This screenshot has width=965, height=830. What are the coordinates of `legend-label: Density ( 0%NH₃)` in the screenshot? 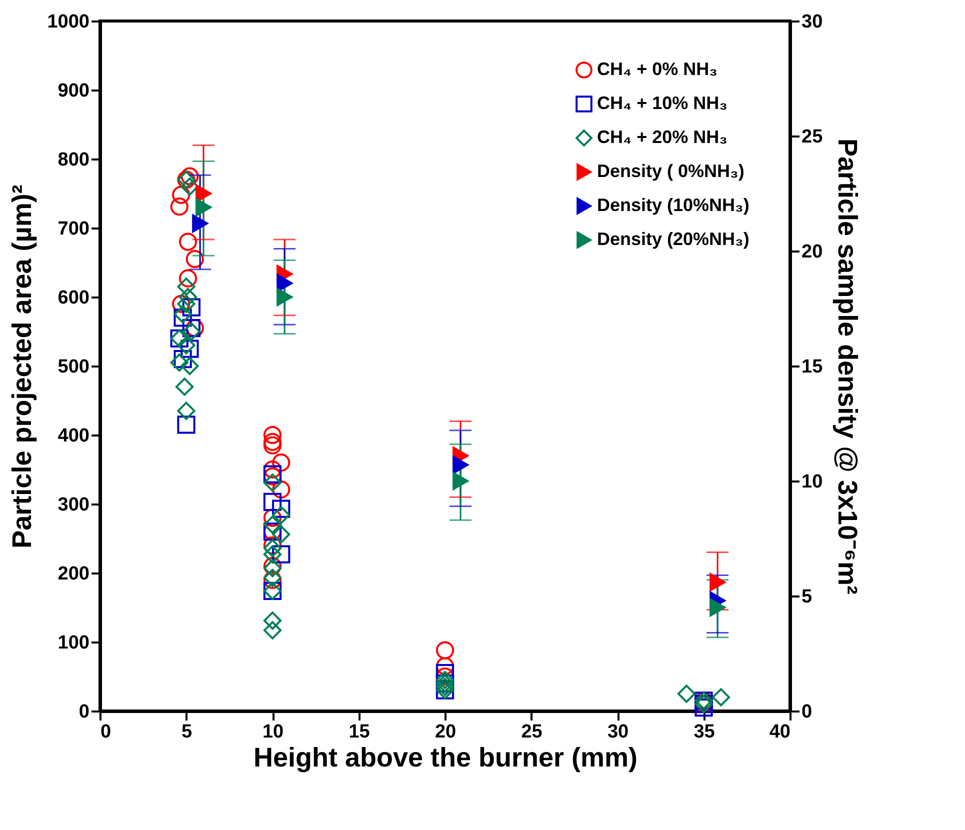 It's located at (670, 171).